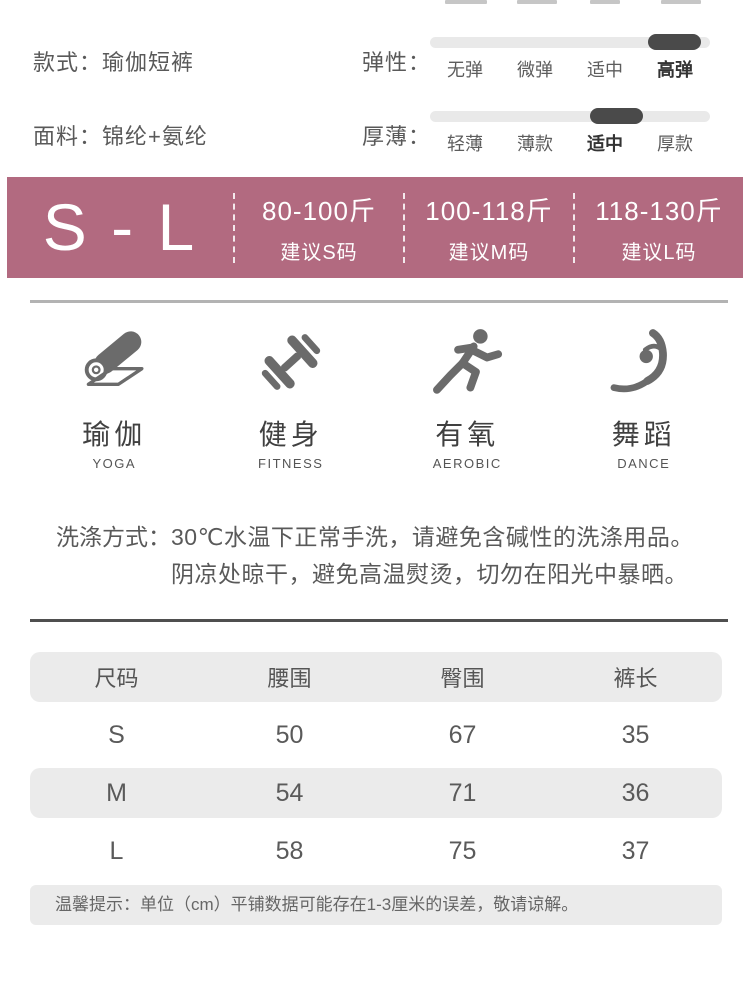  I want to click on dancer-icon, so click(638, 361).